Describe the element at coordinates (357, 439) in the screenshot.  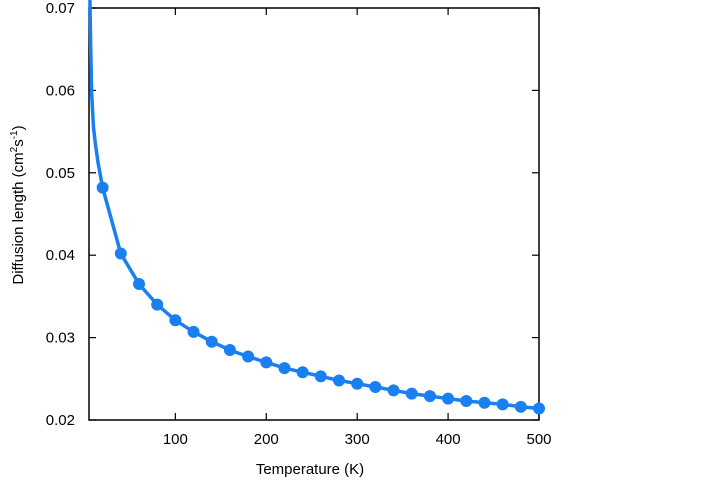
I see `x-tick-label: 300` at that location.